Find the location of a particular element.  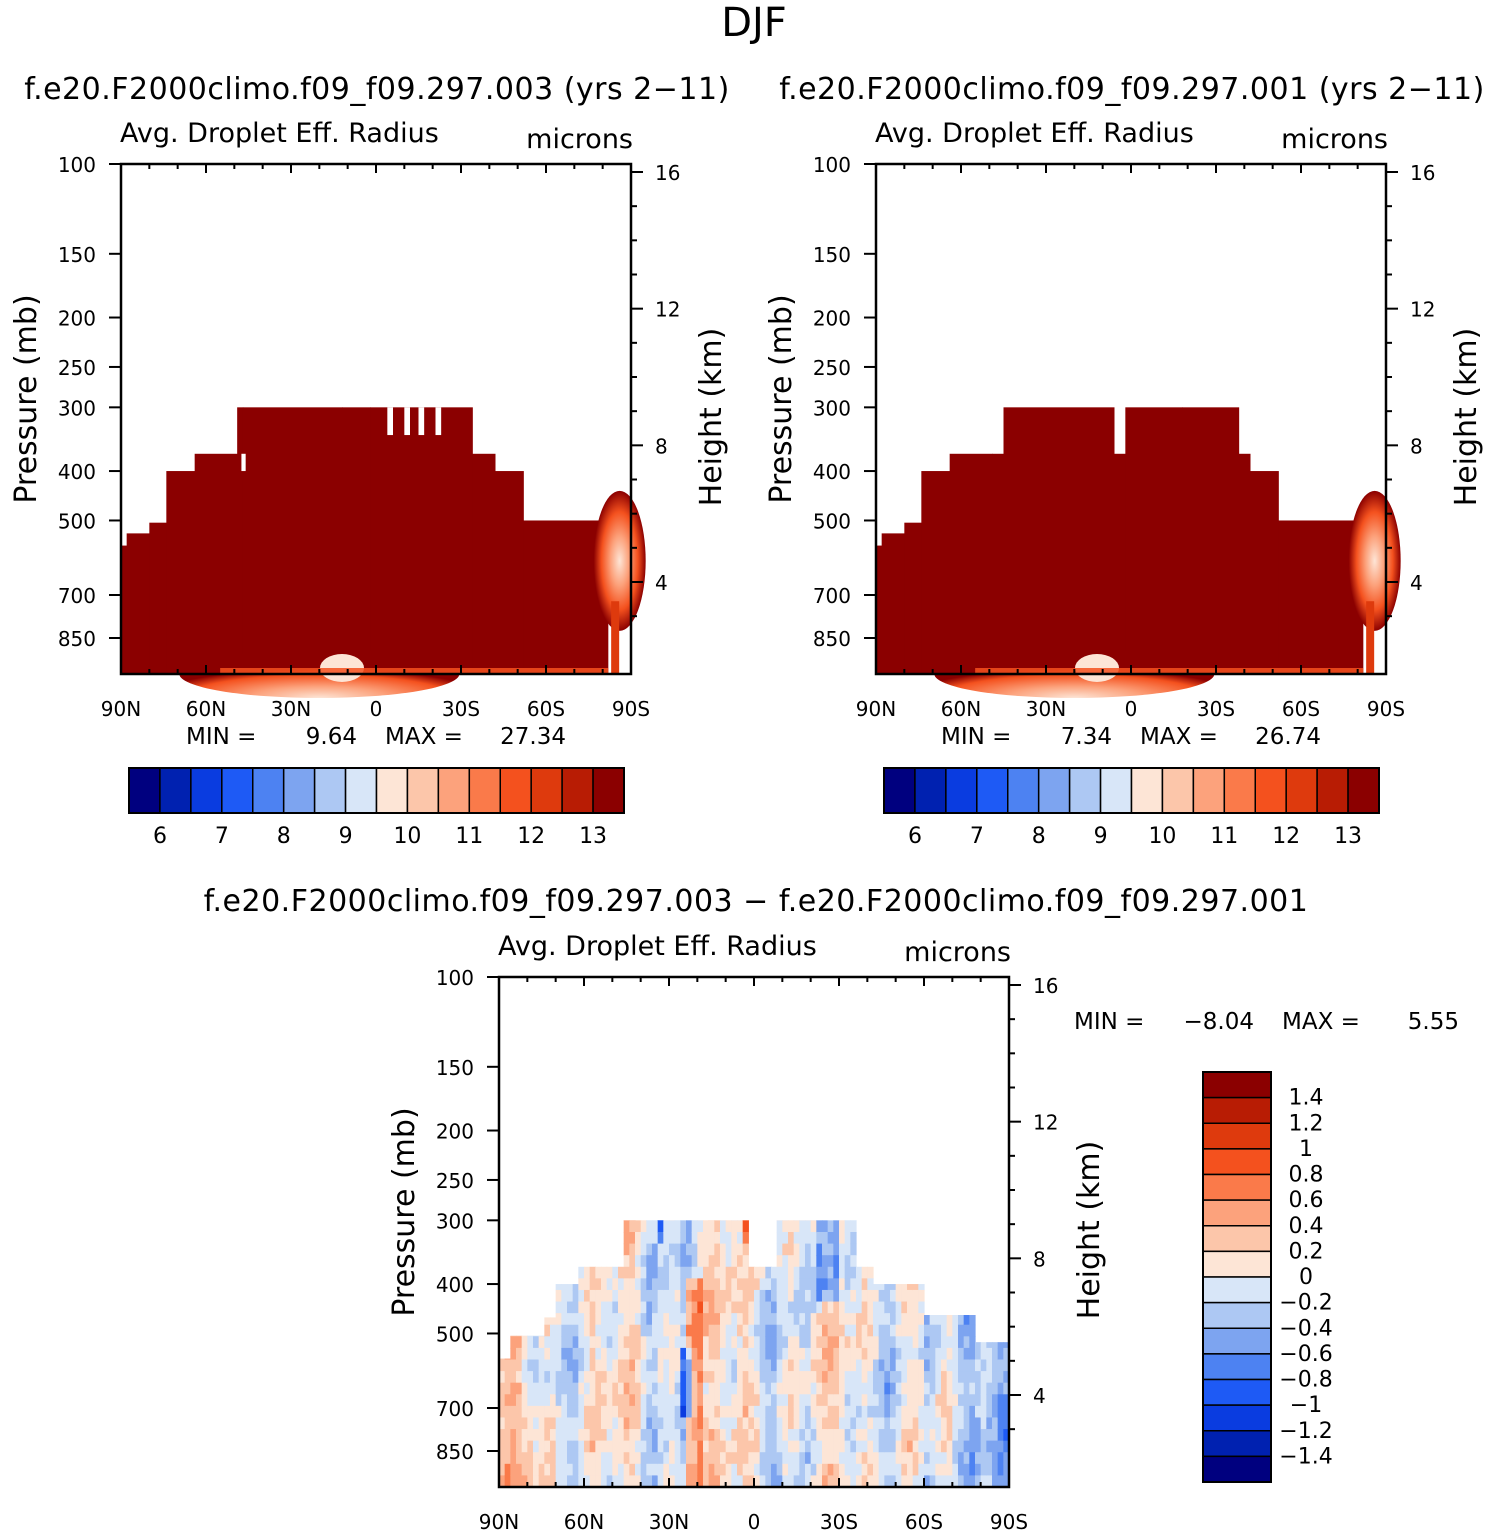

y-tick-label: 250 is located at coordinates (77, 368).